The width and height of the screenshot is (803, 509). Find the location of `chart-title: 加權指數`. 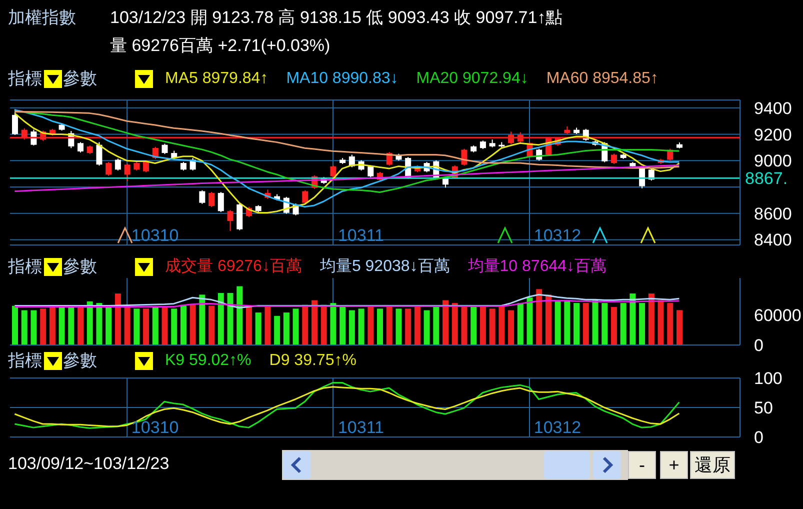

chart-title: 加權指數 is located at coordinates (42, 18).